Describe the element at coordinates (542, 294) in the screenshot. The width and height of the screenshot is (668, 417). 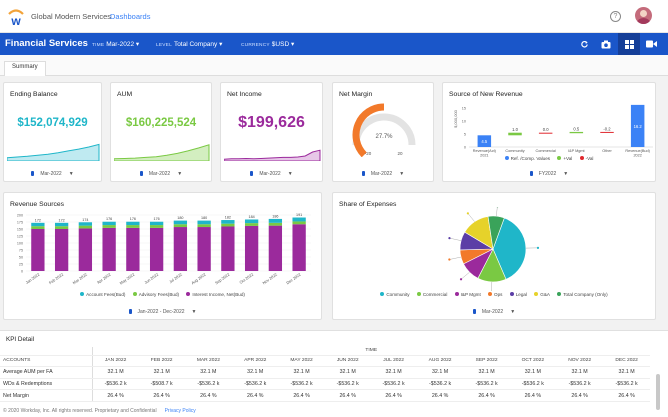
I see `legend-item: G&A` at that location.